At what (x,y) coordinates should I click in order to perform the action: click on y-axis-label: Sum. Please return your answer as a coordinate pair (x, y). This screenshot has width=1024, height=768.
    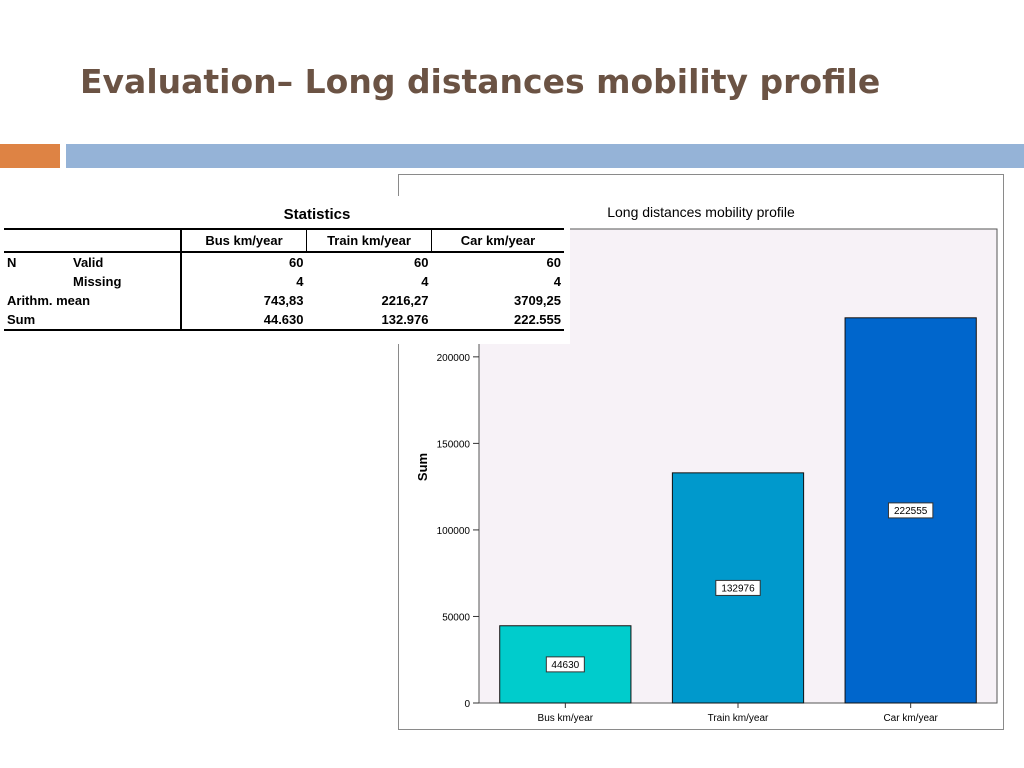
    Looking at the image, I should click on (422, 467).